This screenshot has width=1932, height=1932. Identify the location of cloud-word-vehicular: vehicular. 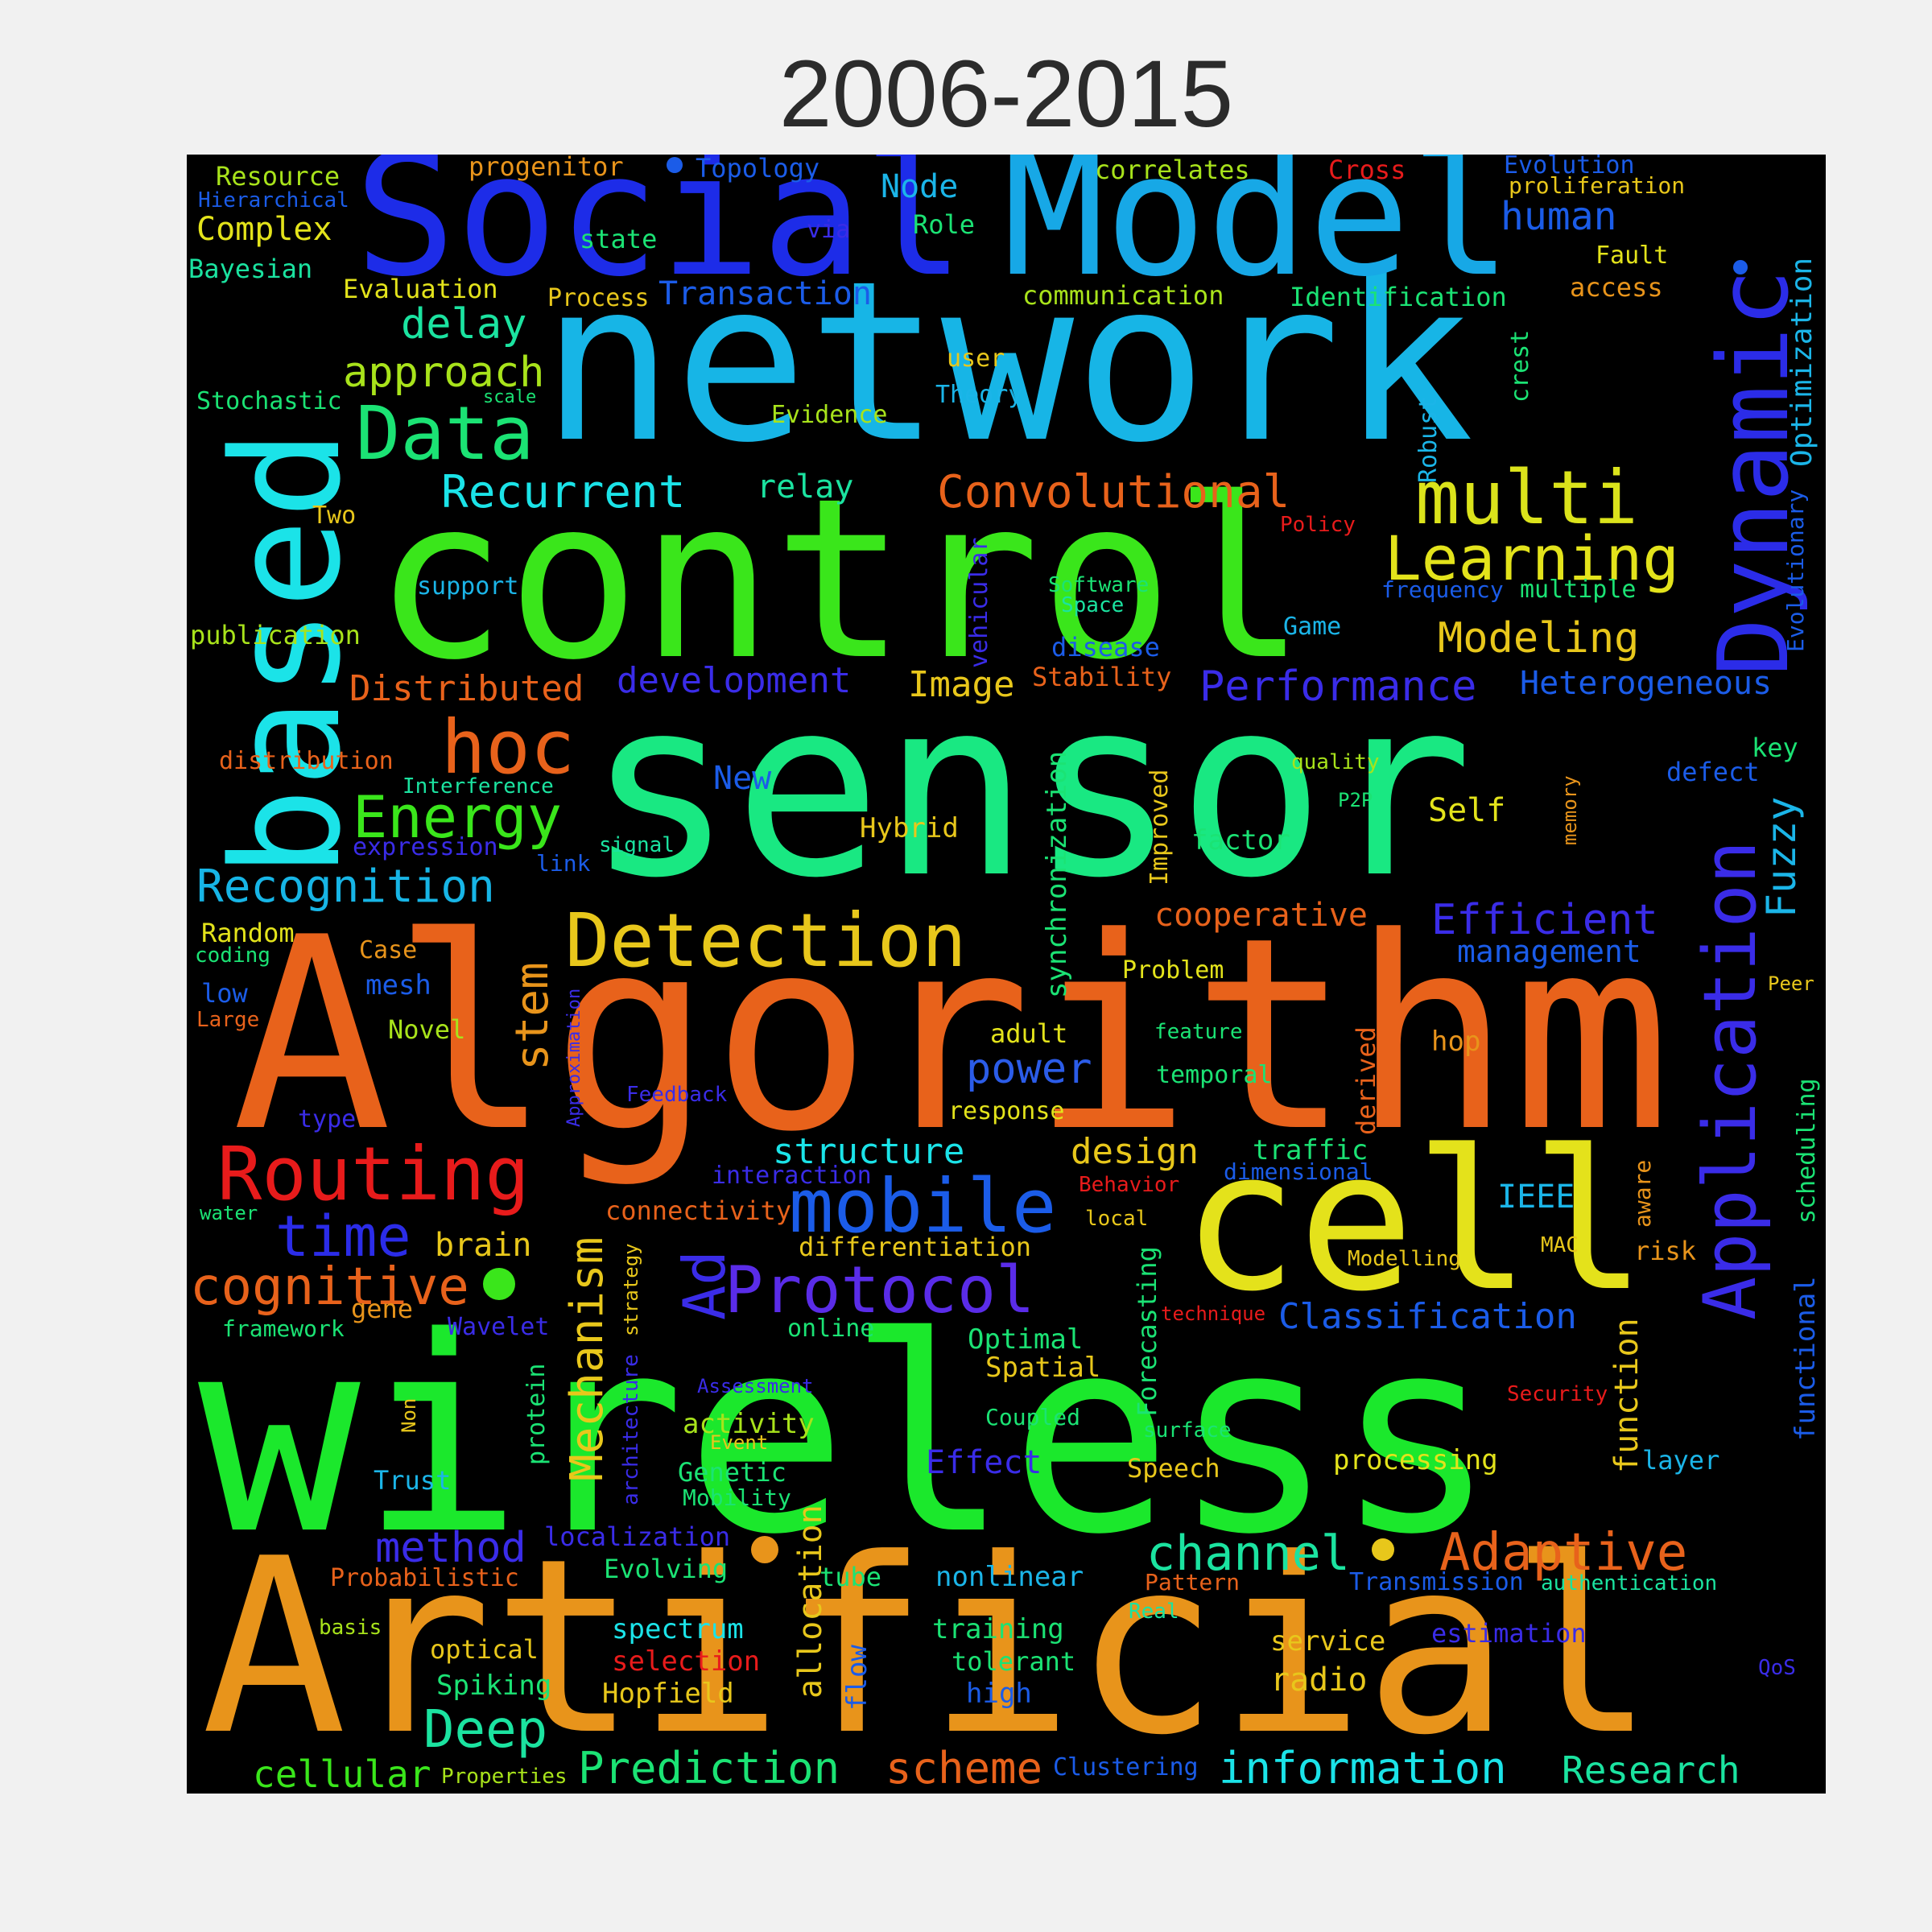
(979, 602).